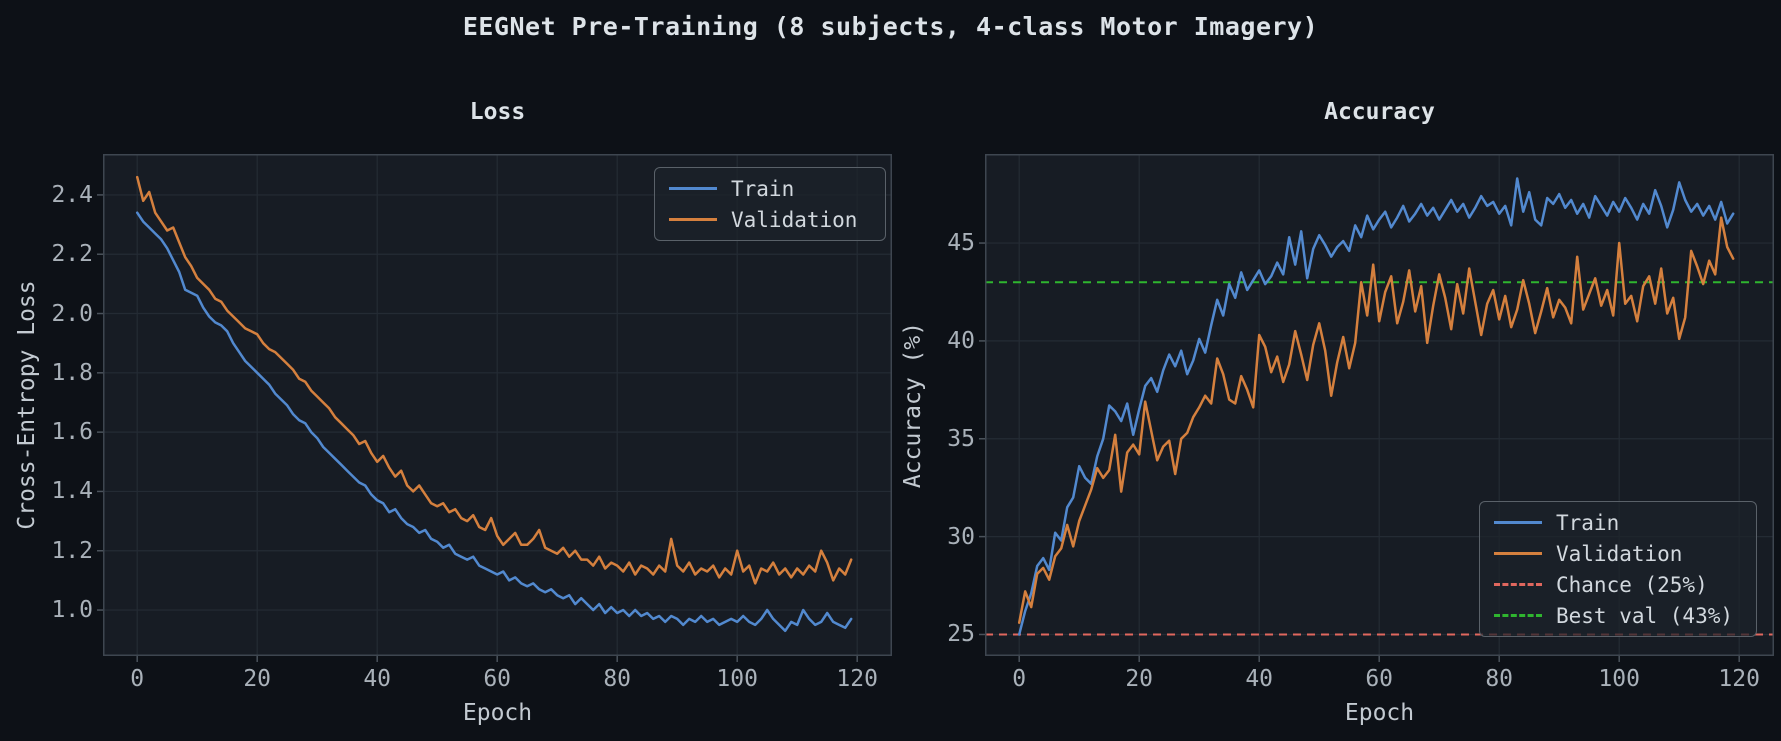 The width and height of the screenshot is (1781, 741). What do you see at coordinates (1645, 615) in the screenshot?
I see `legend-entry-label: Best val (43%)` at bounding box center [1645, 615].